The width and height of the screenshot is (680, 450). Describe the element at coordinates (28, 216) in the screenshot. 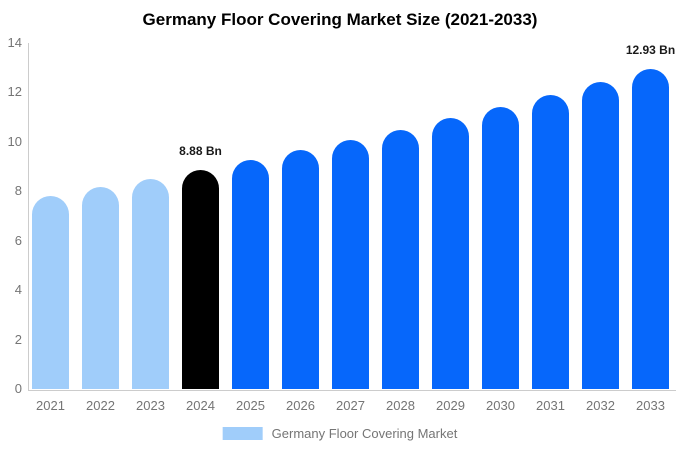

I see `y-axis-line` at that location.